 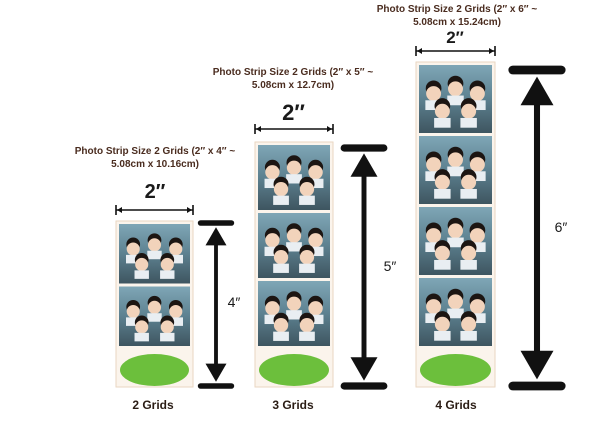 I want to click on strip-3-caption-line1: Photo Strip Size 2 Grids (2″ x 6″ ~, so click(x=457, y=9).